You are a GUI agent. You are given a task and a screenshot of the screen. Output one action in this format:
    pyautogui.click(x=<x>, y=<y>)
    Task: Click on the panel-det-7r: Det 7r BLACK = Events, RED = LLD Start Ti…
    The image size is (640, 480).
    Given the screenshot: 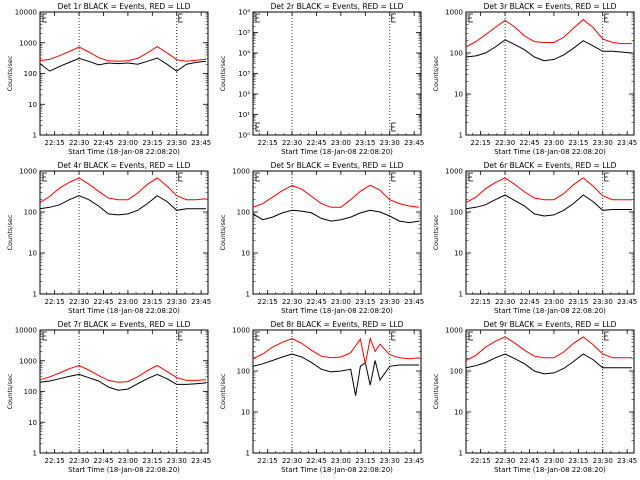 What is the action you would take?
    pyautogui.click(x=108, y=397)
    